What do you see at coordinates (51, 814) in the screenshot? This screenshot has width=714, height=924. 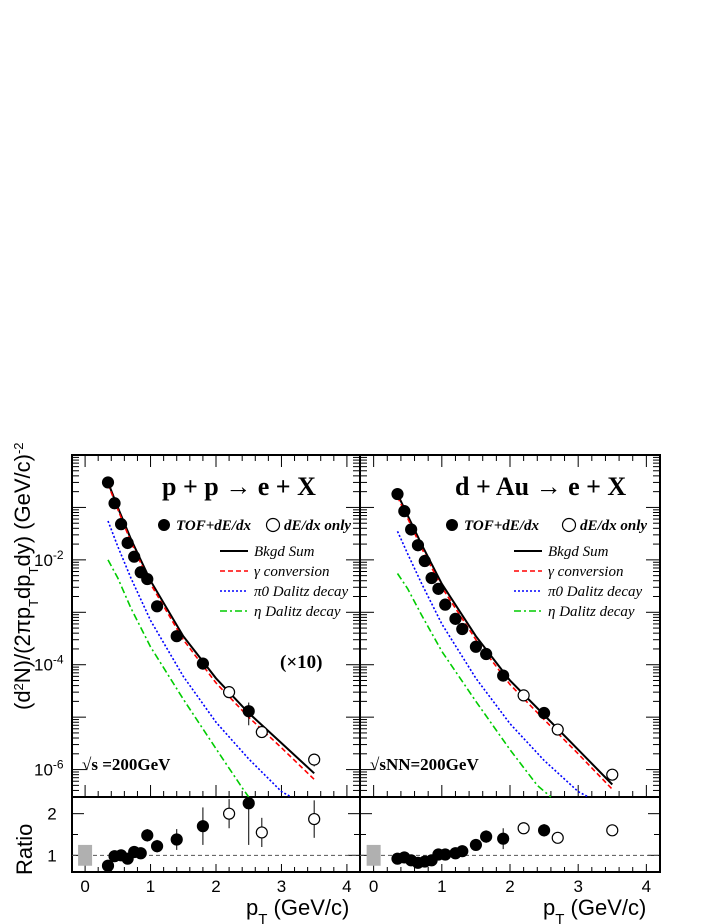 I see `ratio-tick-label: 2` at bounding box center [51, 814].